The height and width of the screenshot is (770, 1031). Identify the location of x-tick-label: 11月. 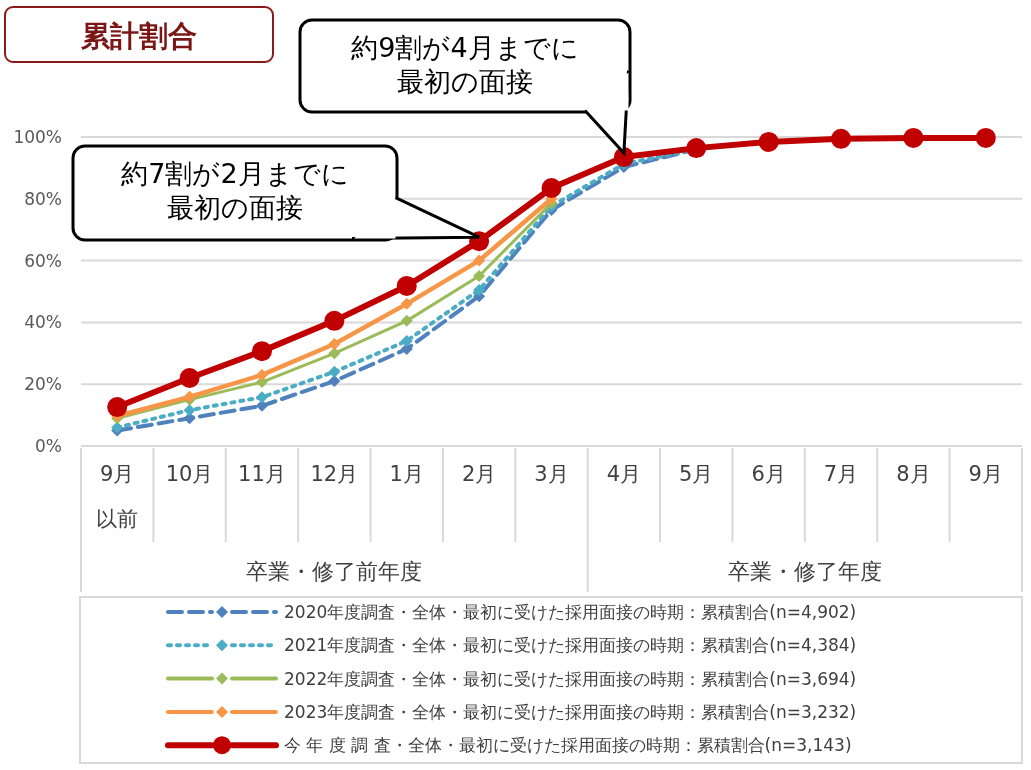
(262, 474).